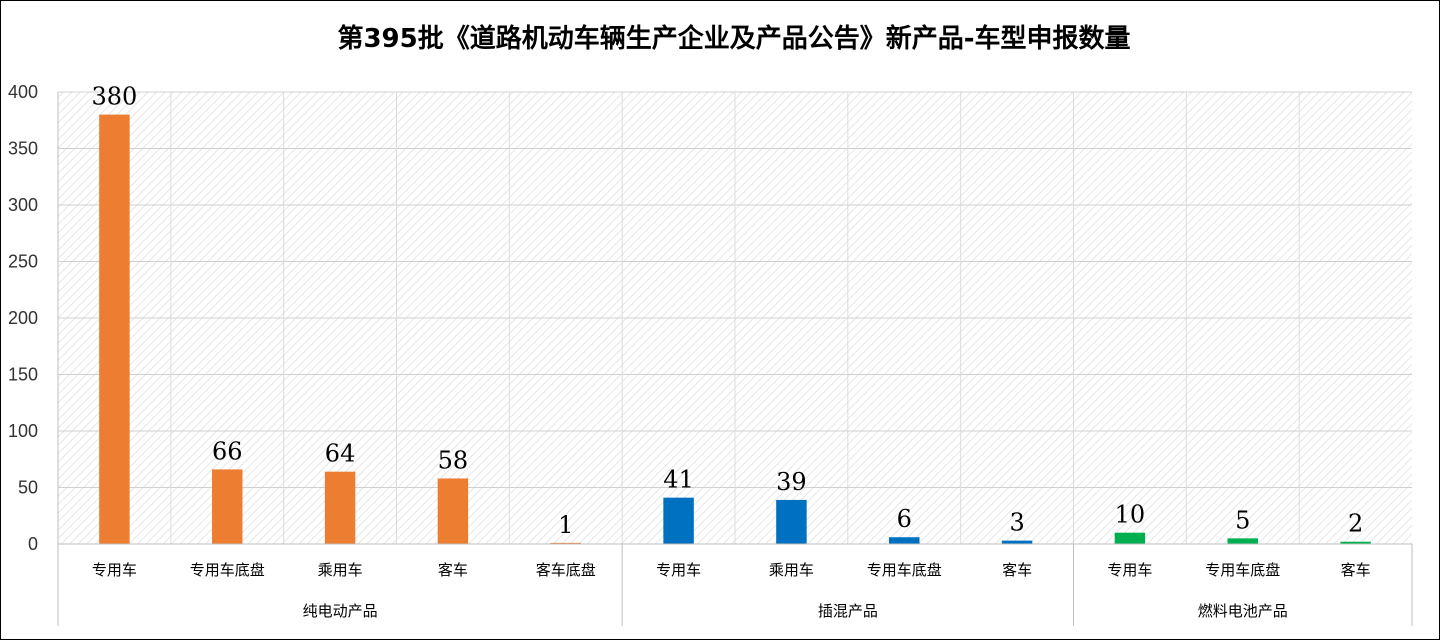  Describe the element at coordinates (23, 375) in the screenshot. I see `y-tick-label: 150` at that location.